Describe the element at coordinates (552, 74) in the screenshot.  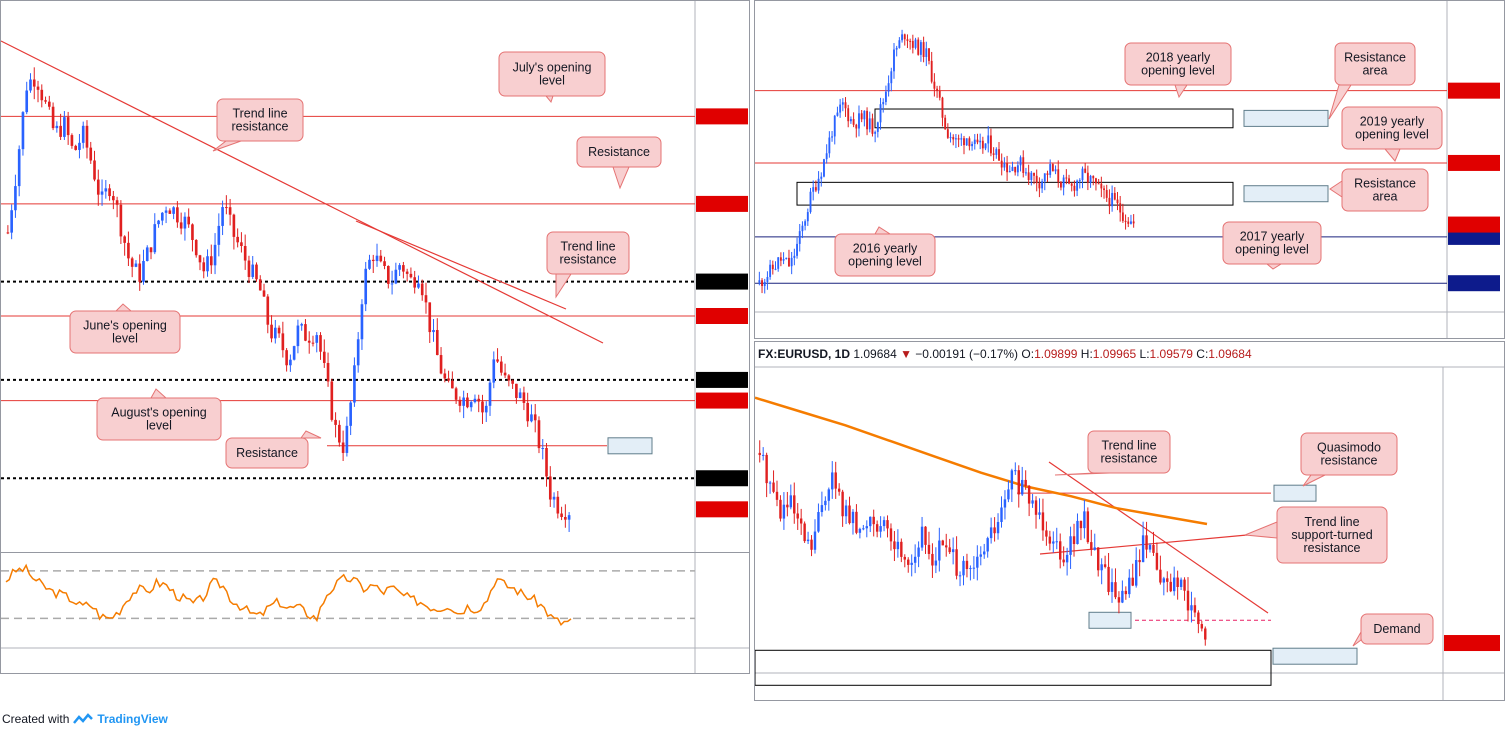
I see `callout-text: July's opening level` at that location.